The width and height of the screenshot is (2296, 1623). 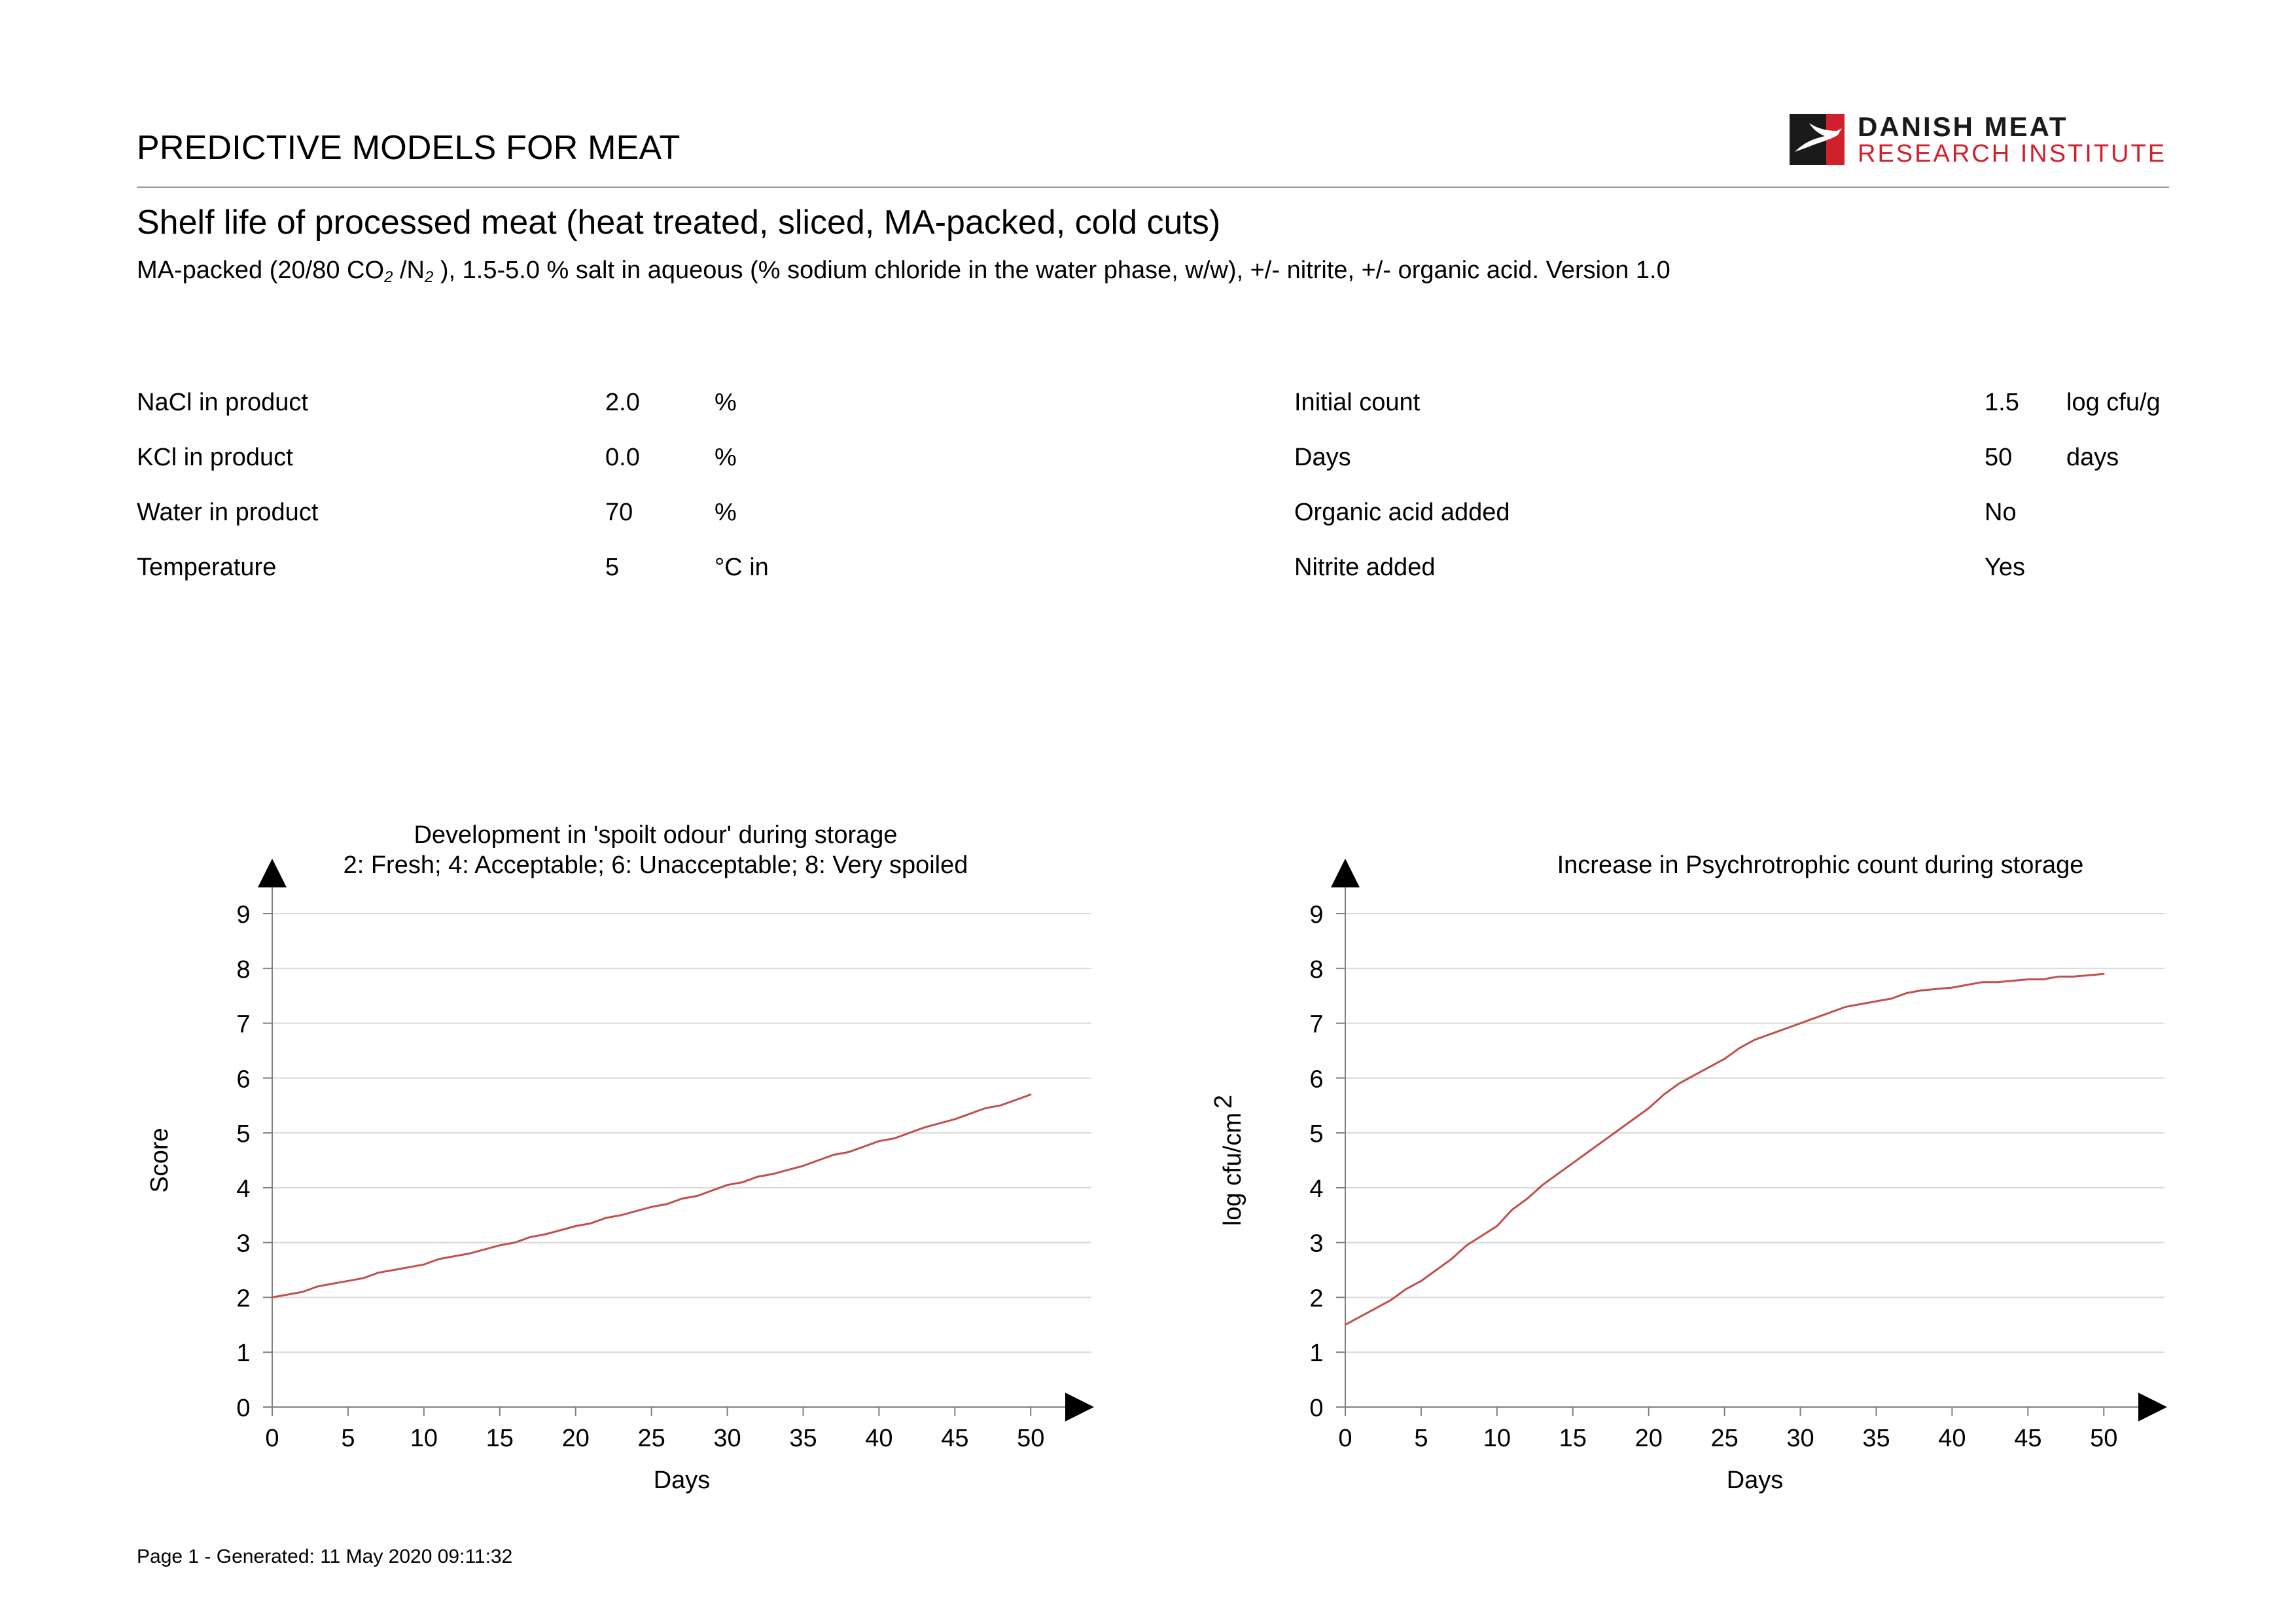 I want to click on y-tick-label: 9, so click(x=243, y=915).